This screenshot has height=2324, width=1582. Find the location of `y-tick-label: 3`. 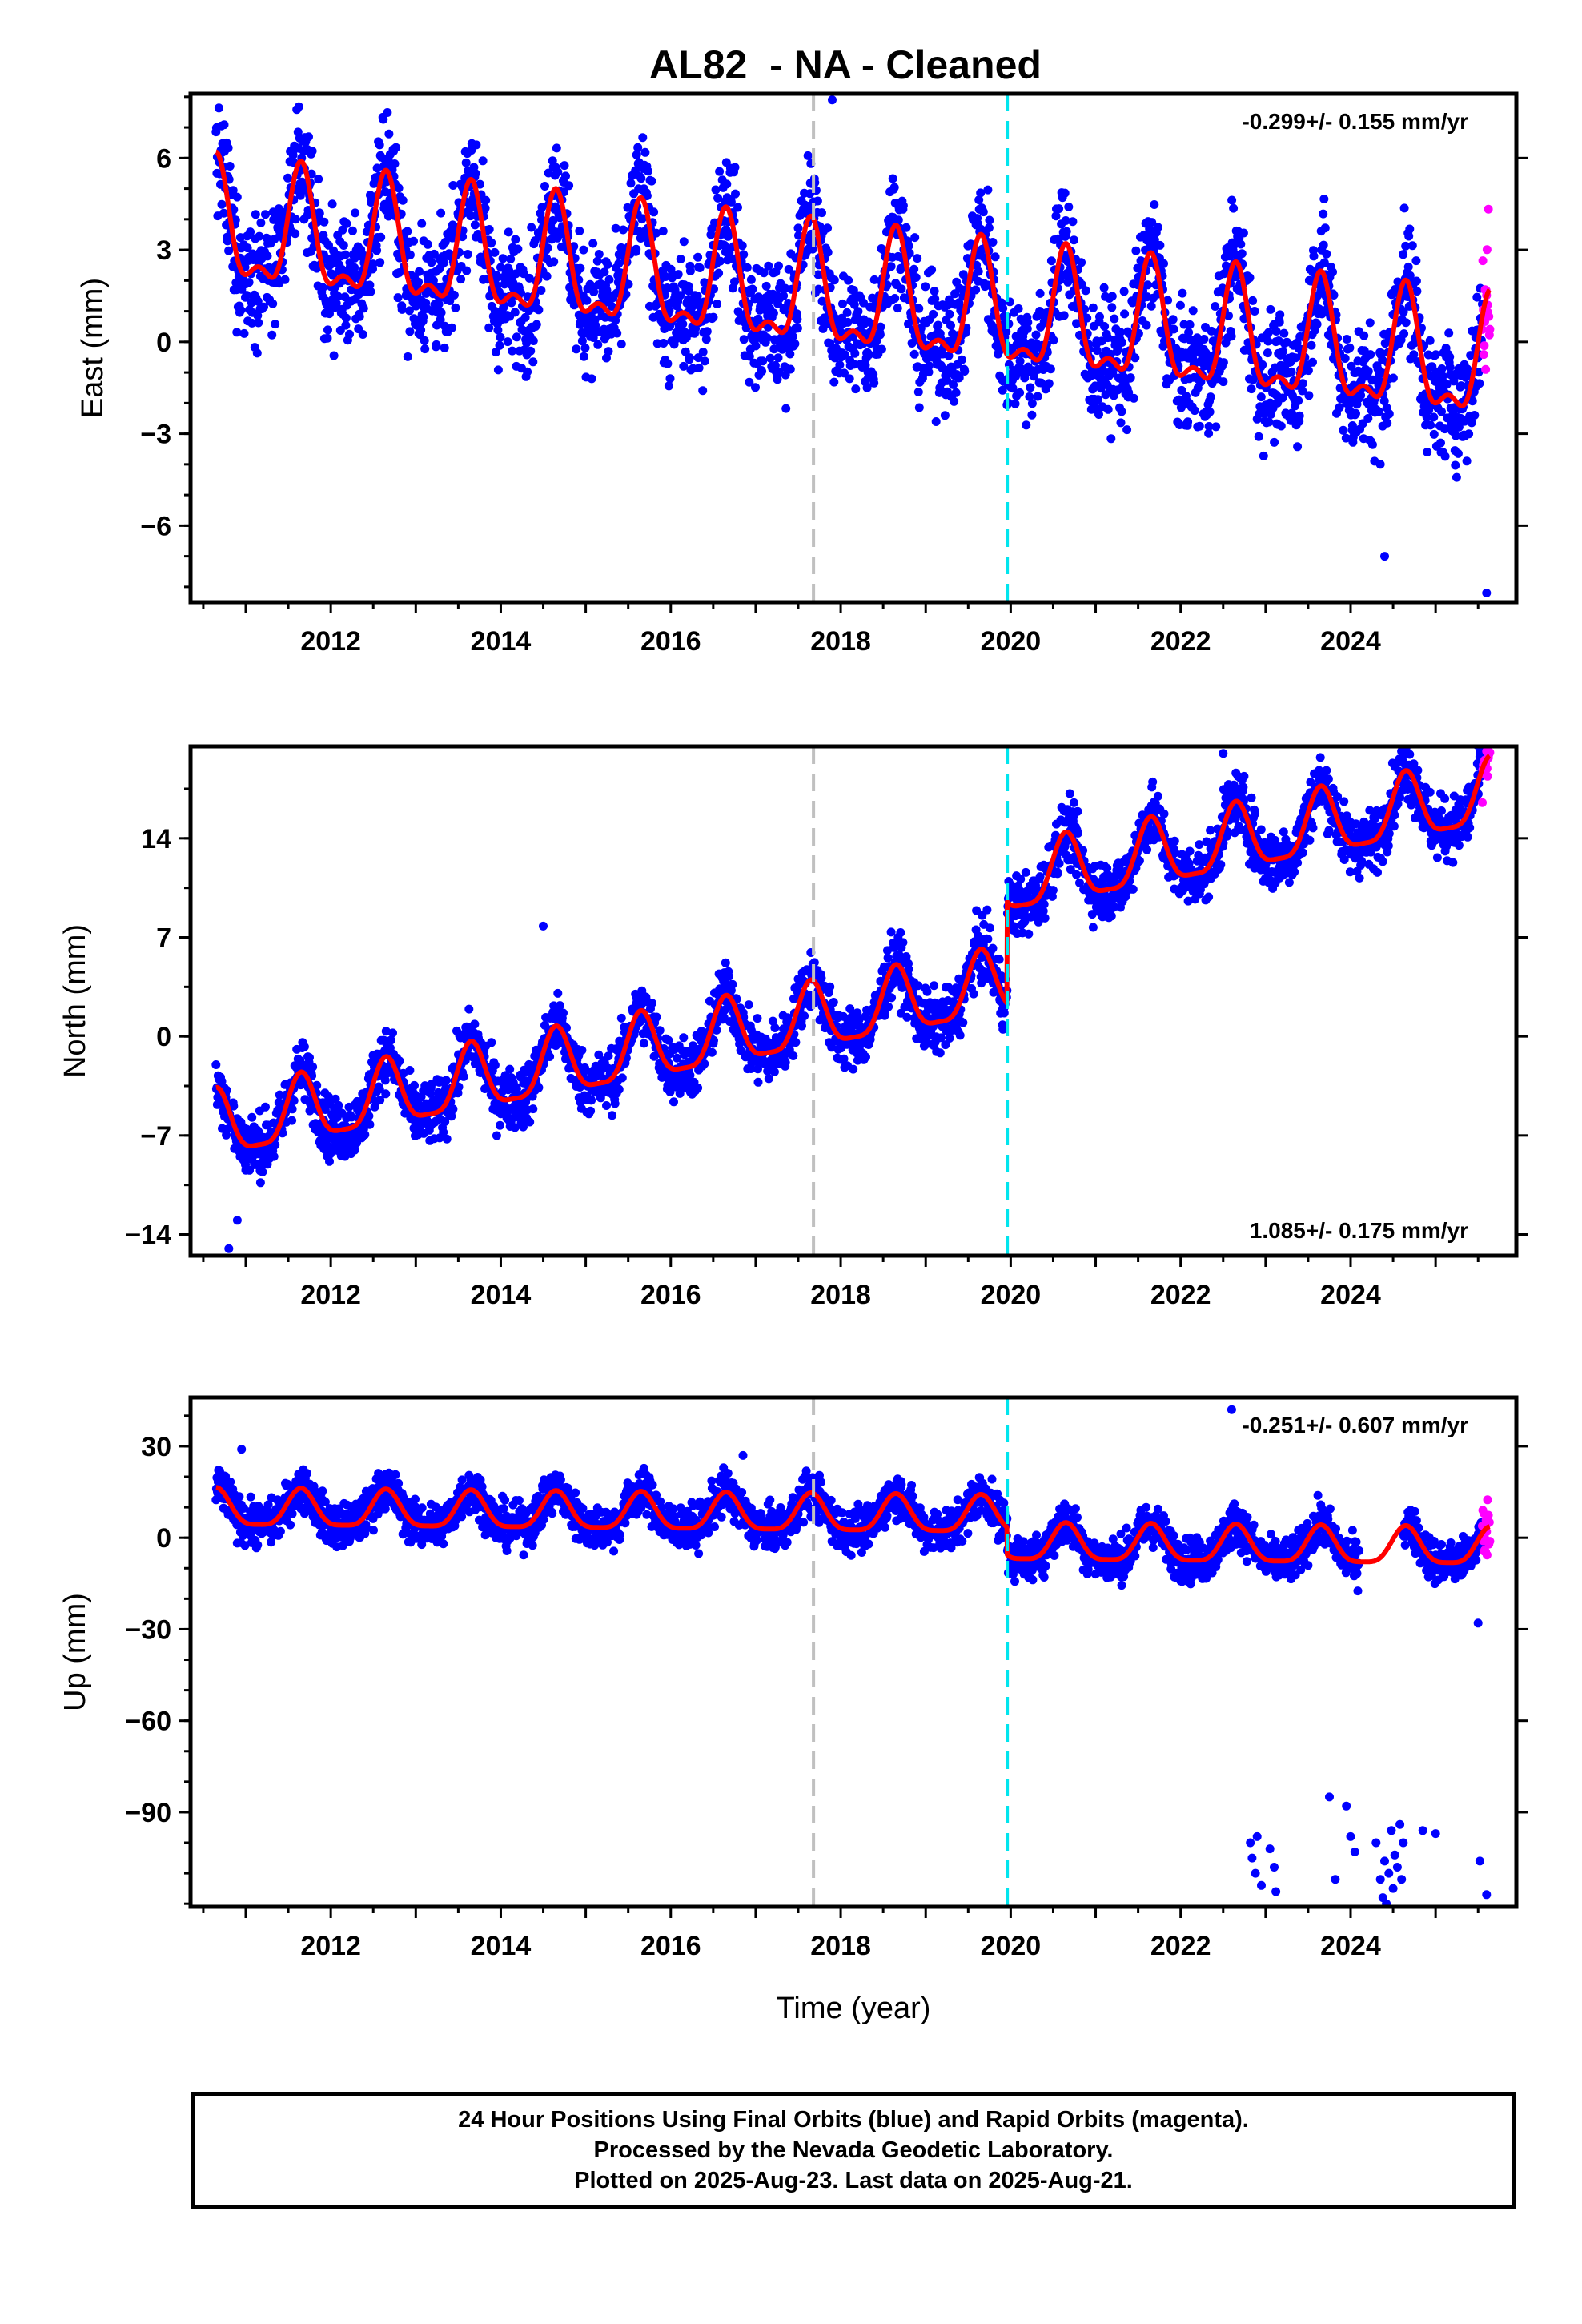

y-tick-label: 3 is located at coordinates (164, 250).